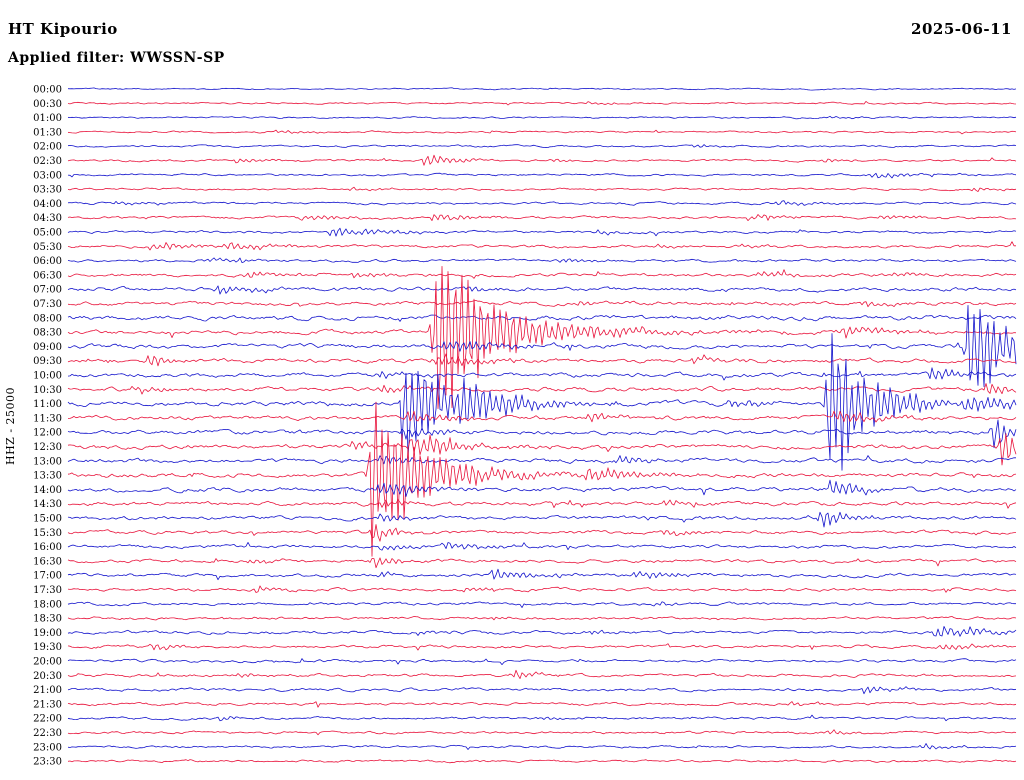  What do you see at coordinates (47, 404) in the screenshot?
I see `row-time-label: 11:00` at bounding box center [47, 404].